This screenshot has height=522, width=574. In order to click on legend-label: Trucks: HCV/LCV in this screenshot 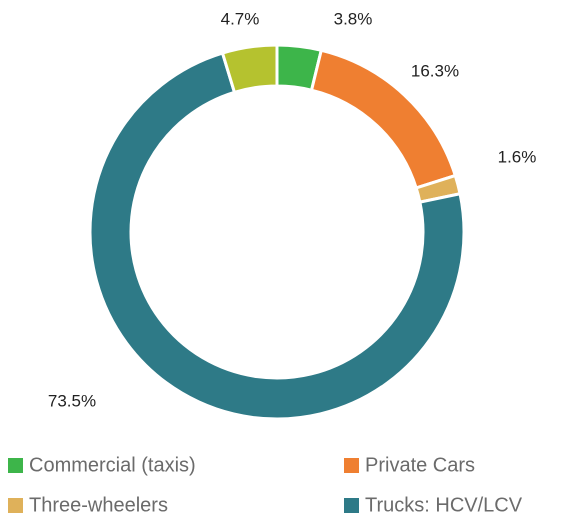, I will do `click(444, 505)`.